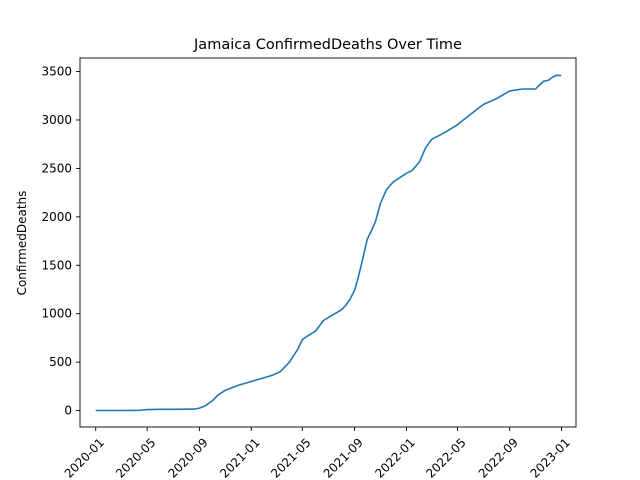 Image resolution: width=640 pixels, height=480 pixels. I want to click on y-tick-label: 1000, so click(56, 314).